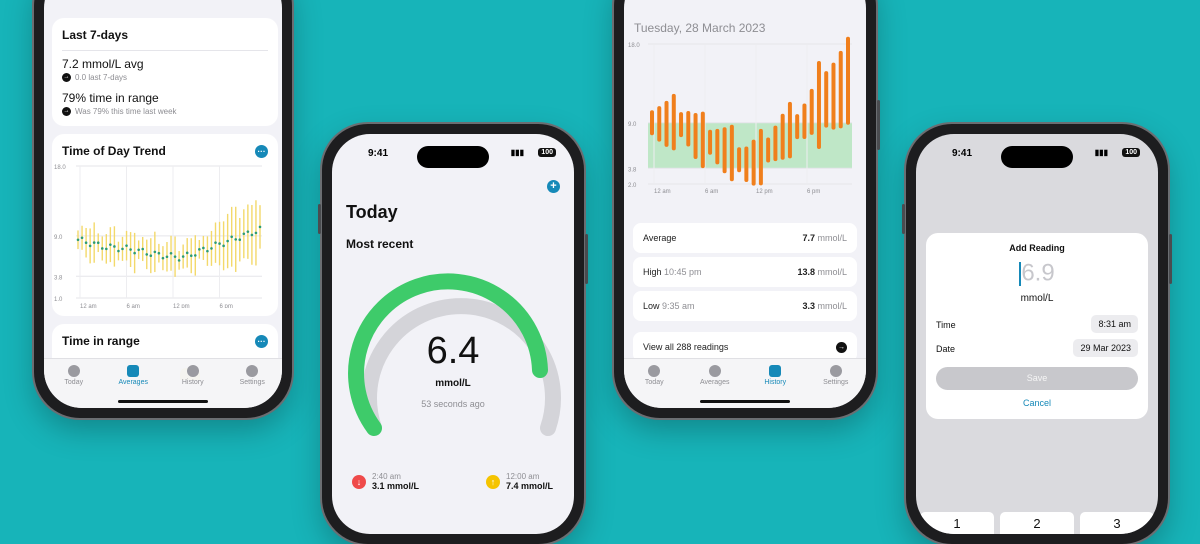 This screenshot has height=544, width=1200. I want to click on key-3: 3, so click(1117, 523).